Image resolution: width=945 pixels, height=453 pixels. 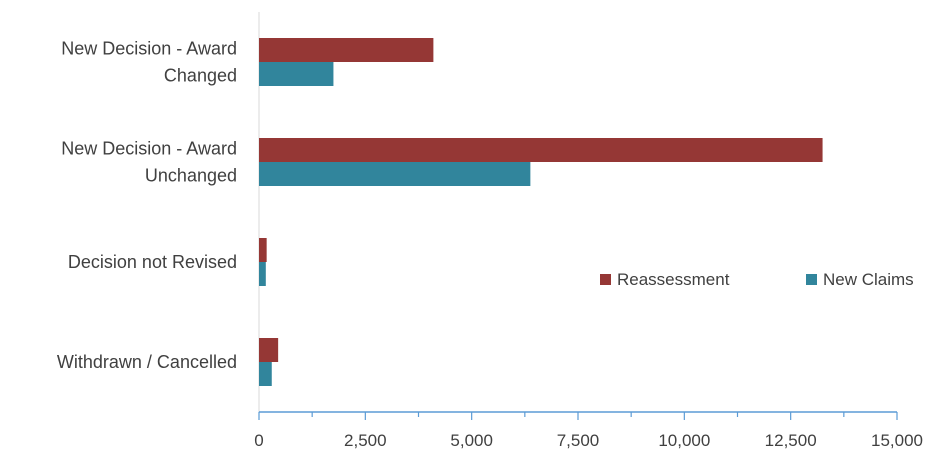 What do you see at coordinates (152, 262) in the screenshot?
I see `category-label: Decision not Revised` at bounding box center [152, 262].